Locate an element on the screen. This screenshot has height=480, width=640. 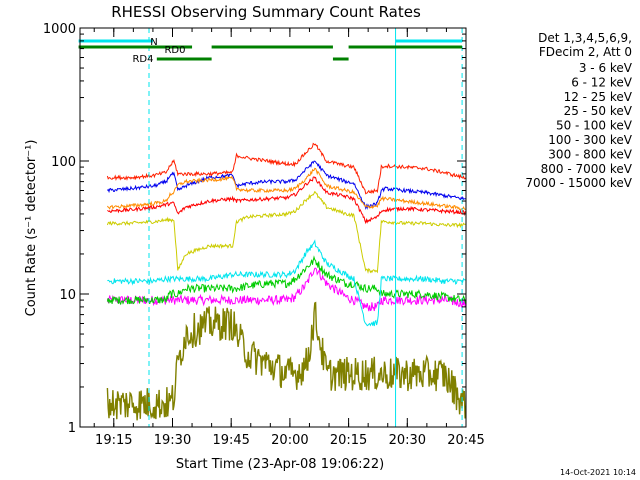
x-tick-label: 20:00 is located at coordinates (289, 440).